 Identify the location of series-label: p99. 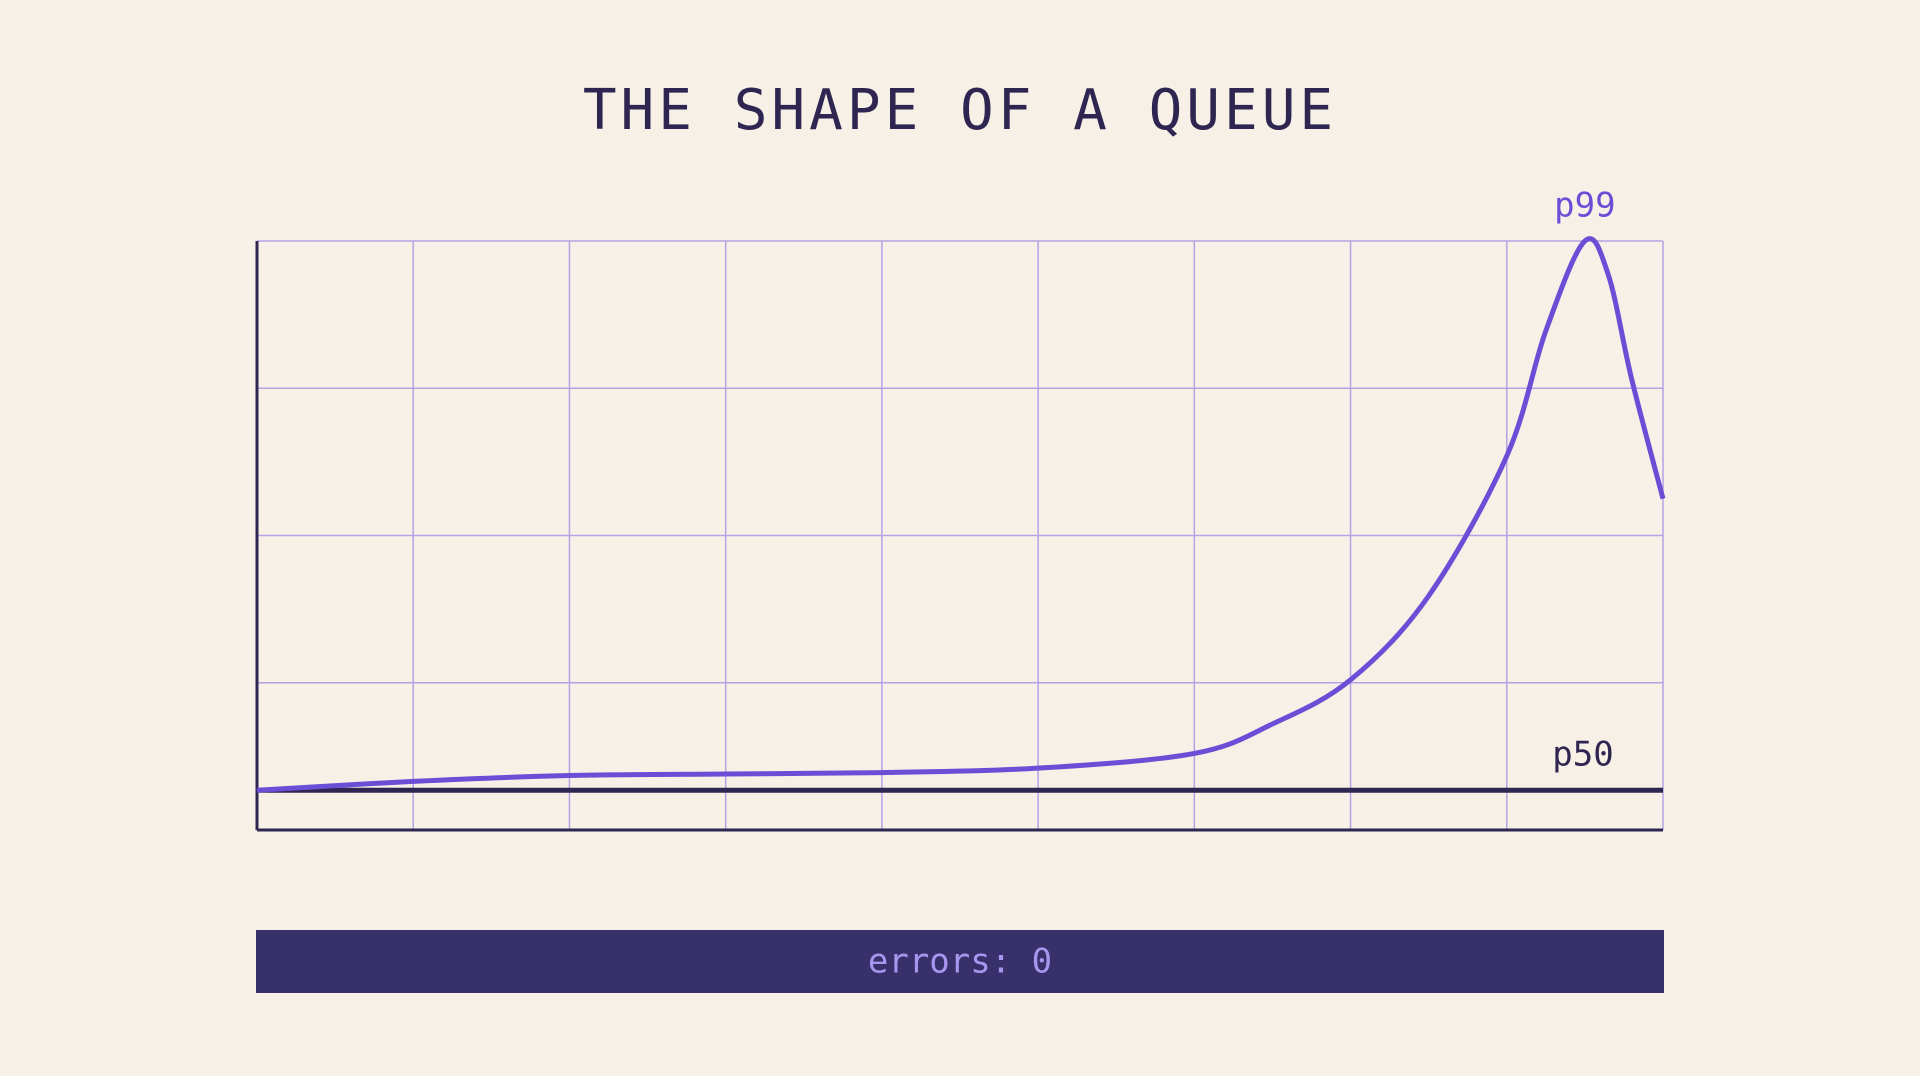
(1584, 206).